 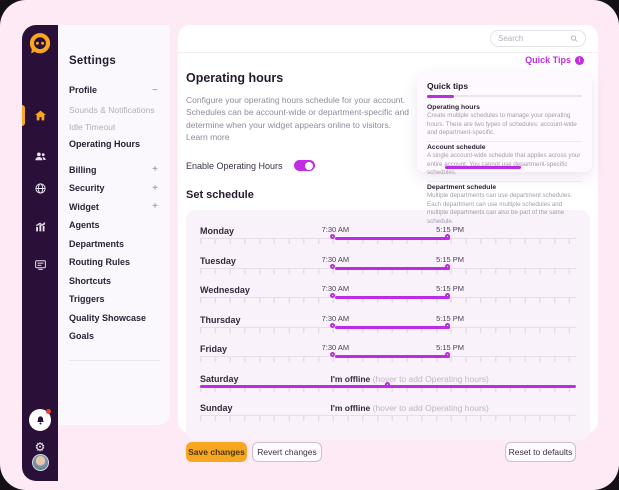 What do you see at coordinates (448, 86) in the screenshot?
I see `quick-tips-title: Quick tips` at bounding box center [448, 86].